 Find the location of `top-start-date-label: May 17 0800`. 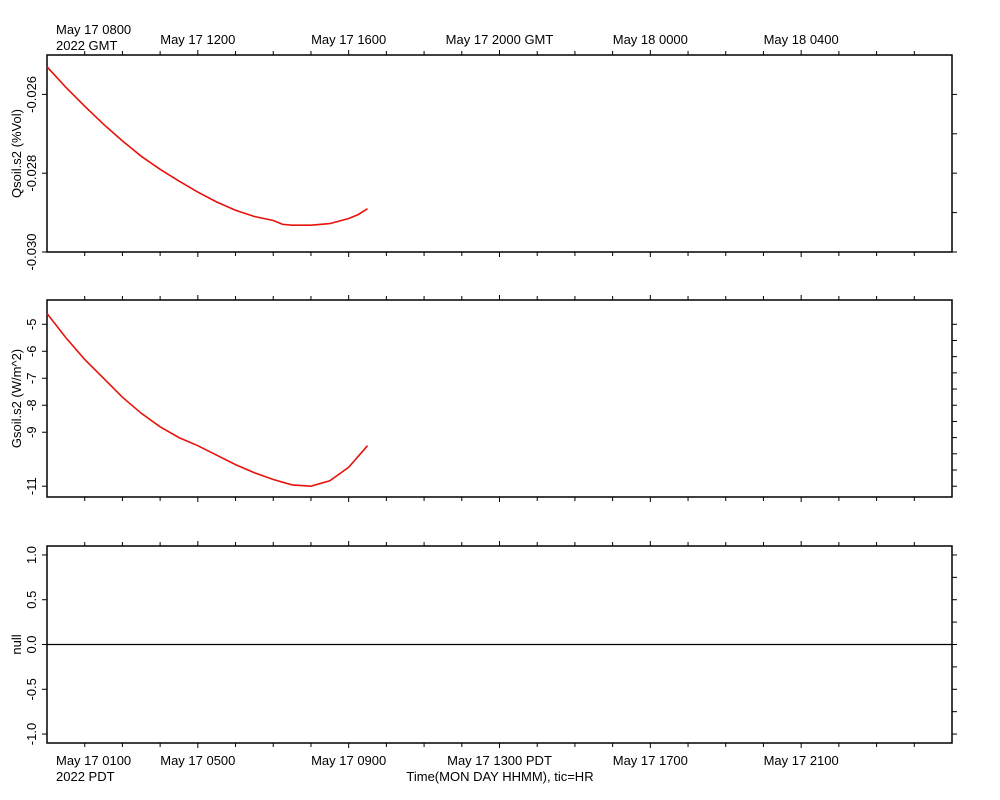

top-start-date-label: May 17 0800 is located at coordinates (93, 29).